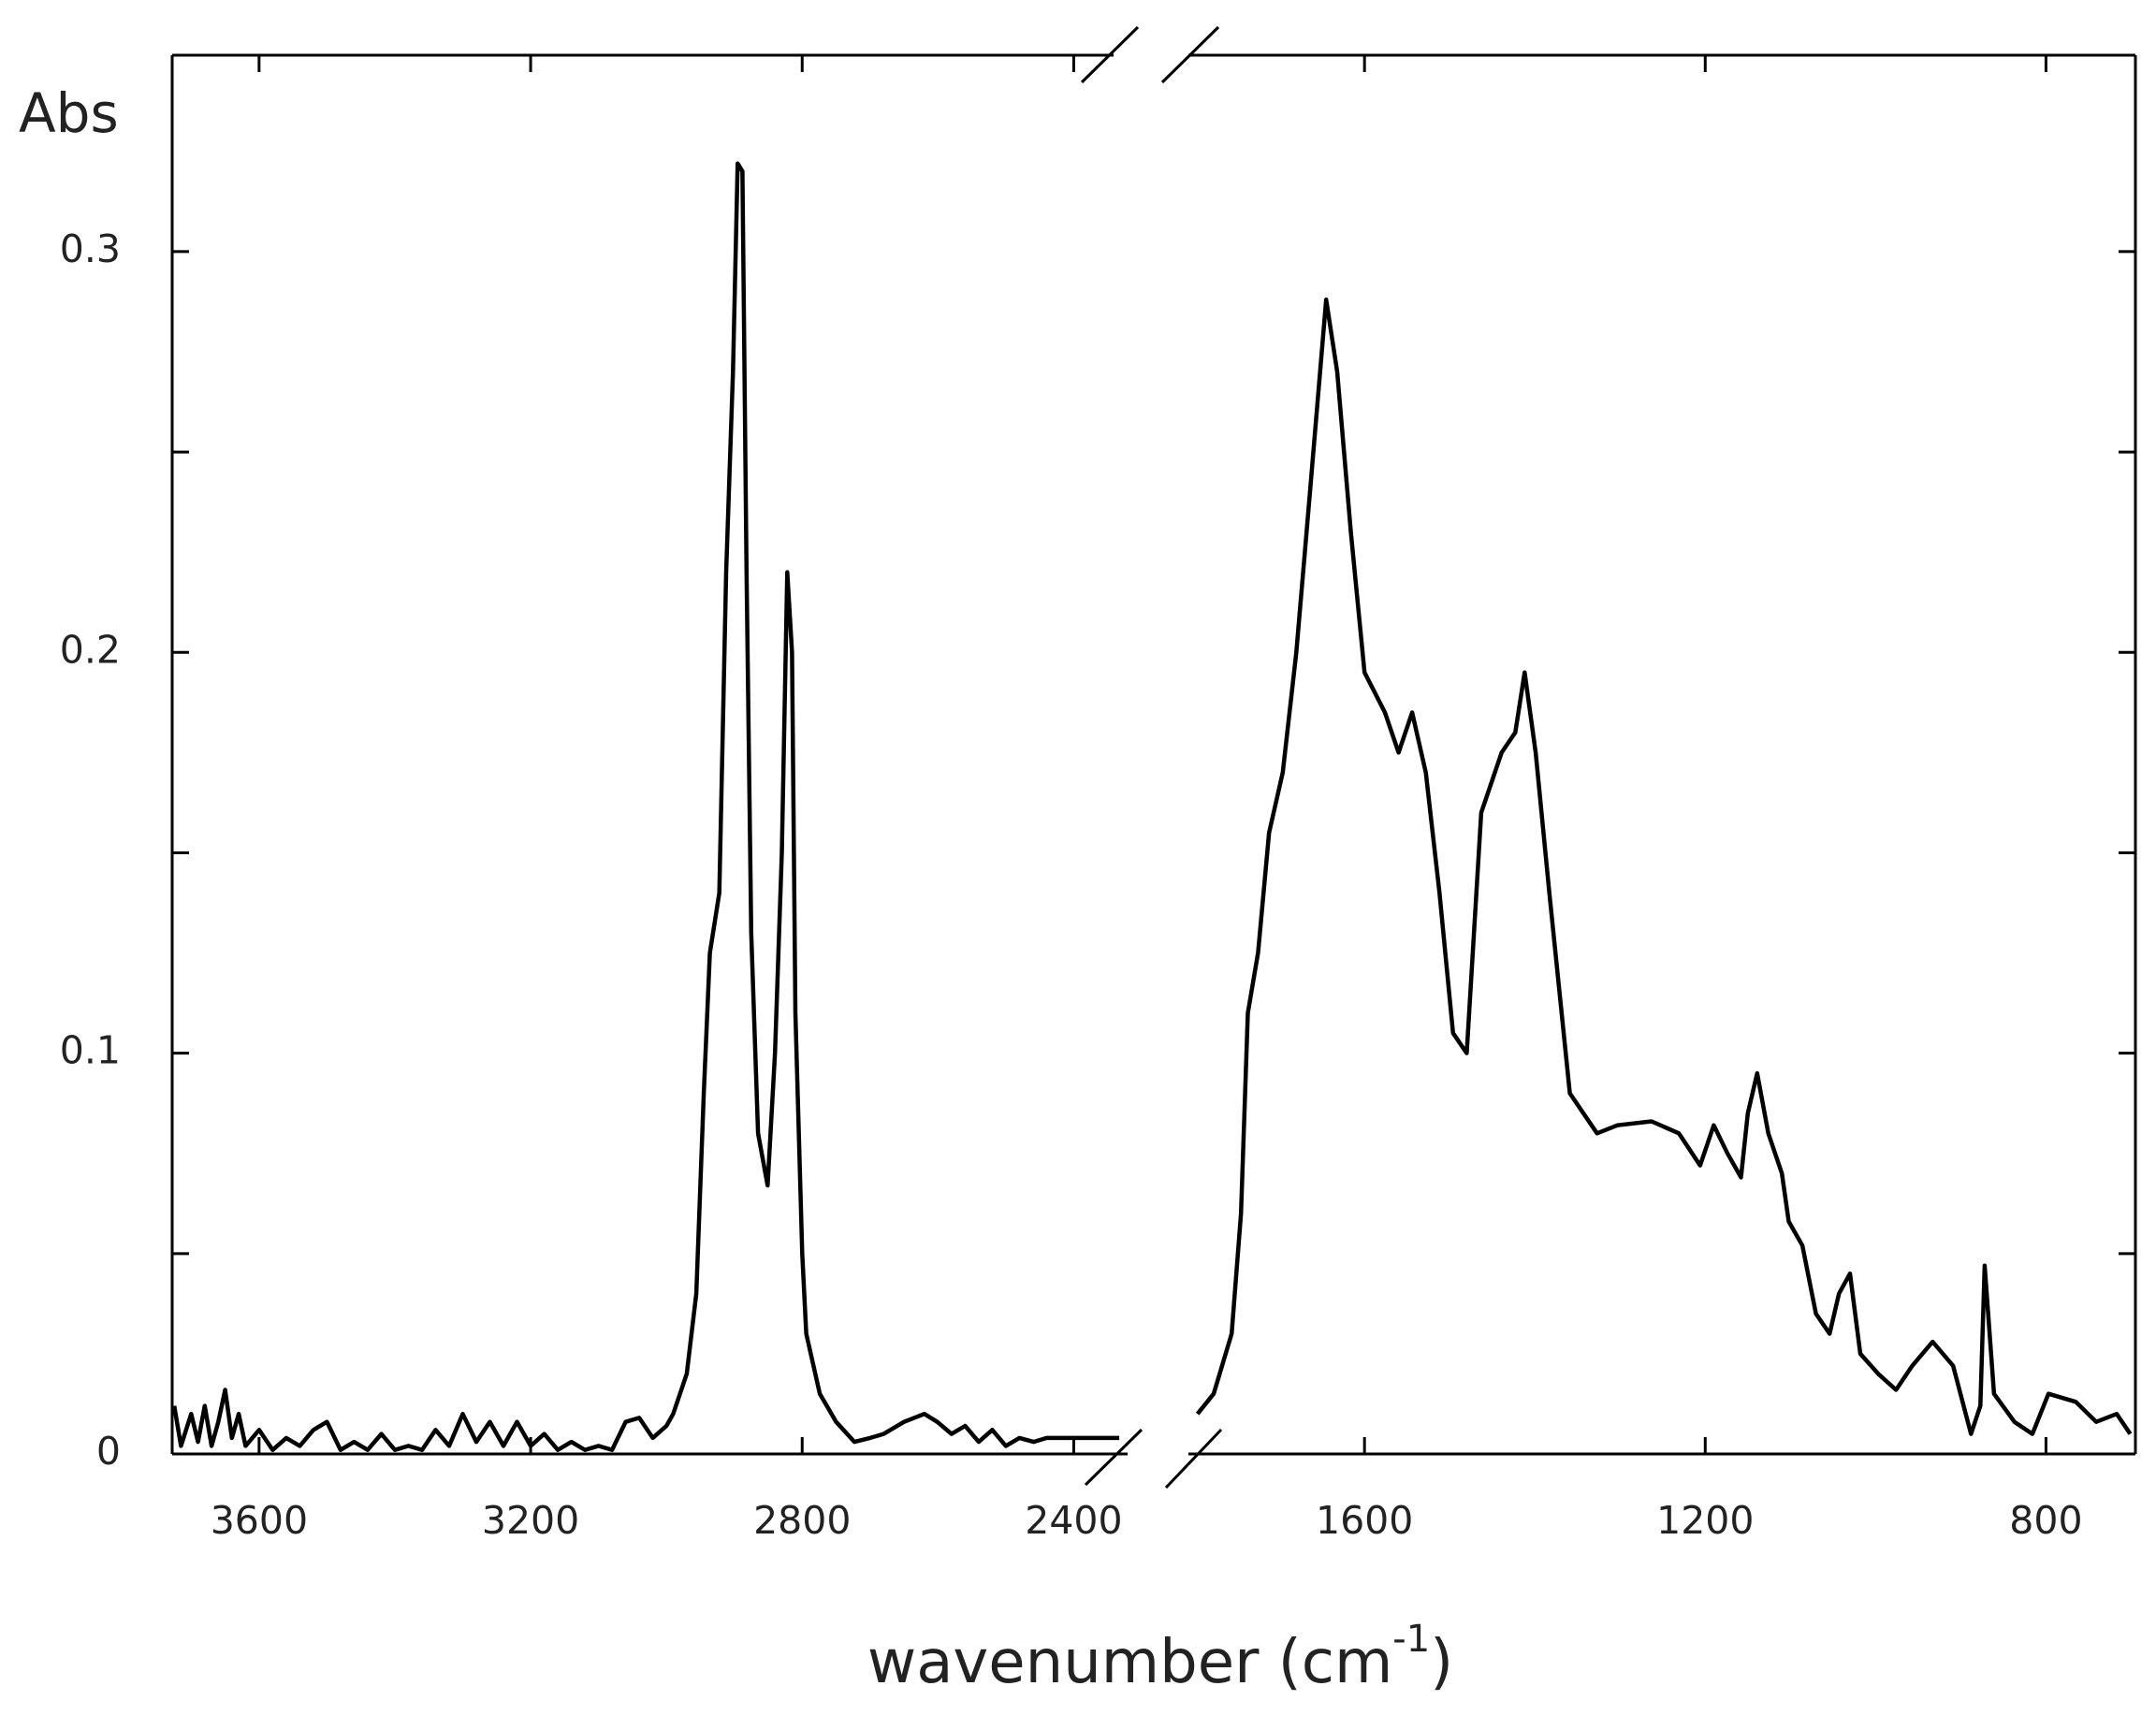 The height and width of the screenshot is (1715, 2156). Describe the element at coordinates (1129, 1662) in the screenshot. I see `x-axis-label-text: wavenumber (cm` at that location.